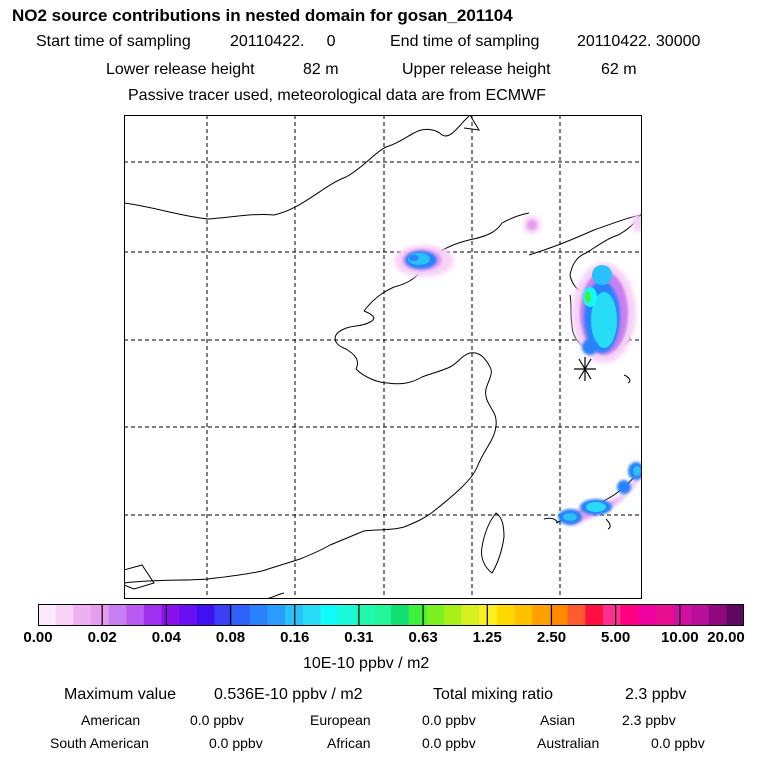 This screenshot has height=768, width=768. Describe the element at coordinates (99, 743) in the screenshot. I see `region-south-american-label: South American` at that location.